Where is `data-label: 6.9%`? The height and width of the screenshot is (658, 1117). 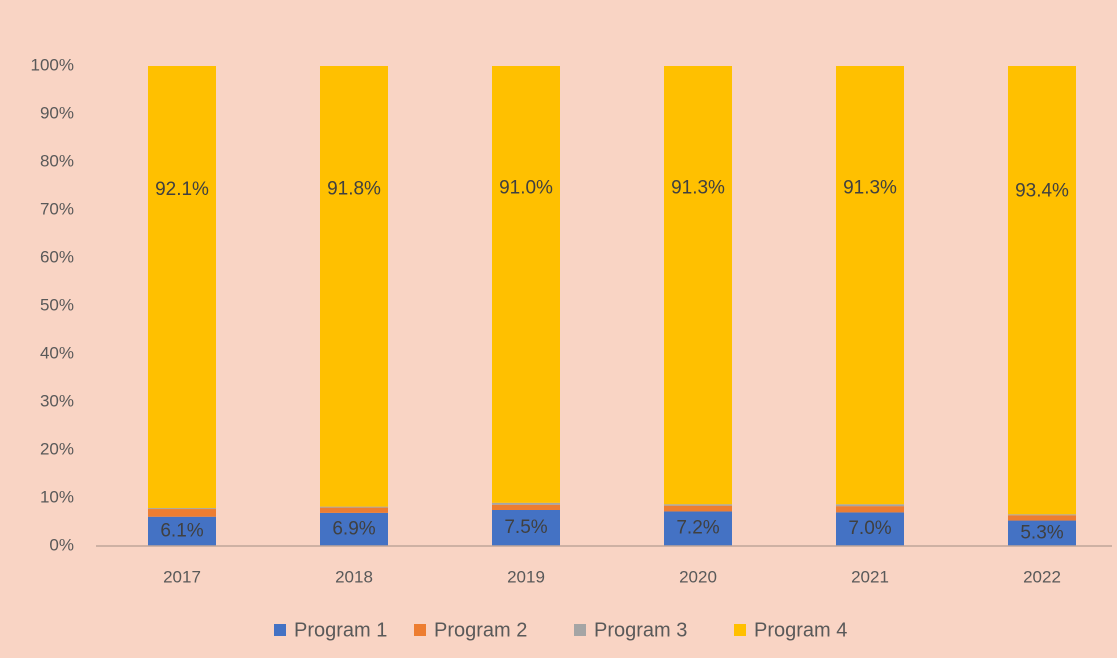
data-label: 6.9% is located at coordinates (353, 528).